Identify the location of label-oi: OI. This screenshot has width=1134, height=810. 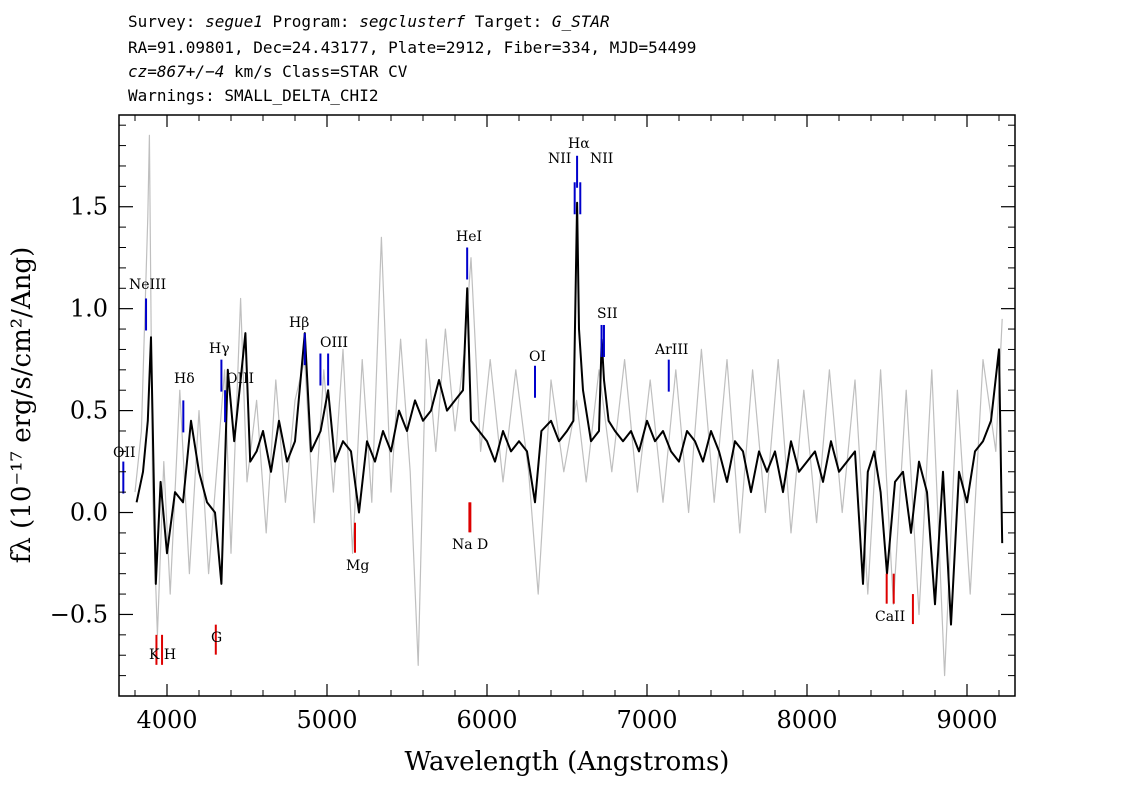
(537, 357).